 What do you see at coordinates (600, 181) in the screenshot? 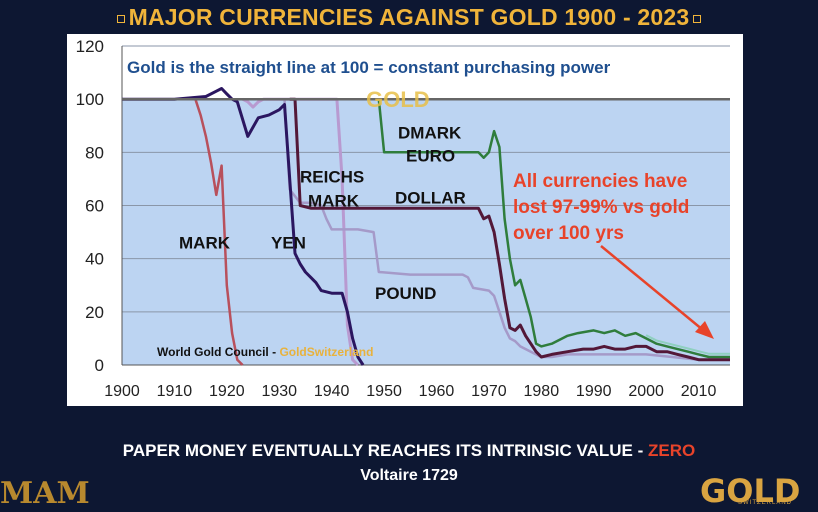
I see `annotation-line: All currencies have` at bounding box center [600, 181].